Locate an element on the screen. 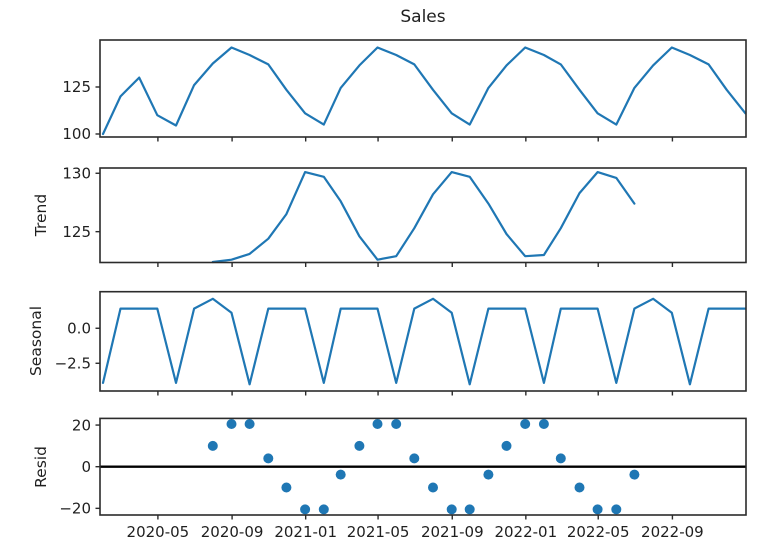 This screenshot has height=556, width=768. chart-title: Sales is located at coordinates (423, 17).